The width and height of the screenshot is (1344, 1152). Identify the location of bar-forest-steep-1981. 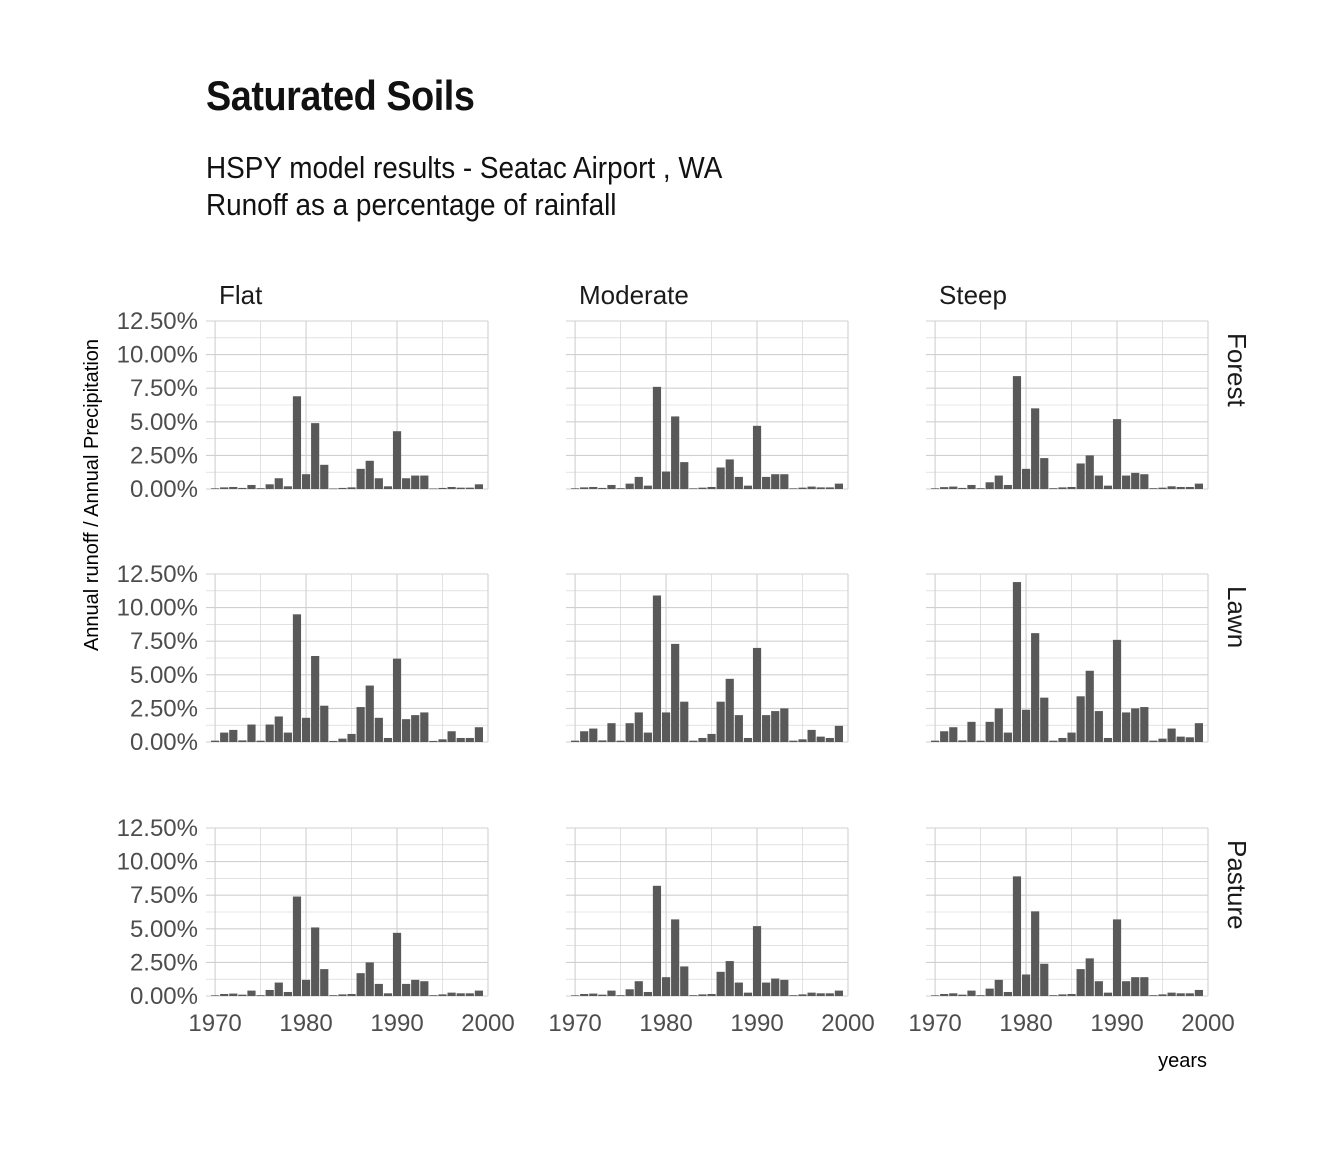
(1035, 448).